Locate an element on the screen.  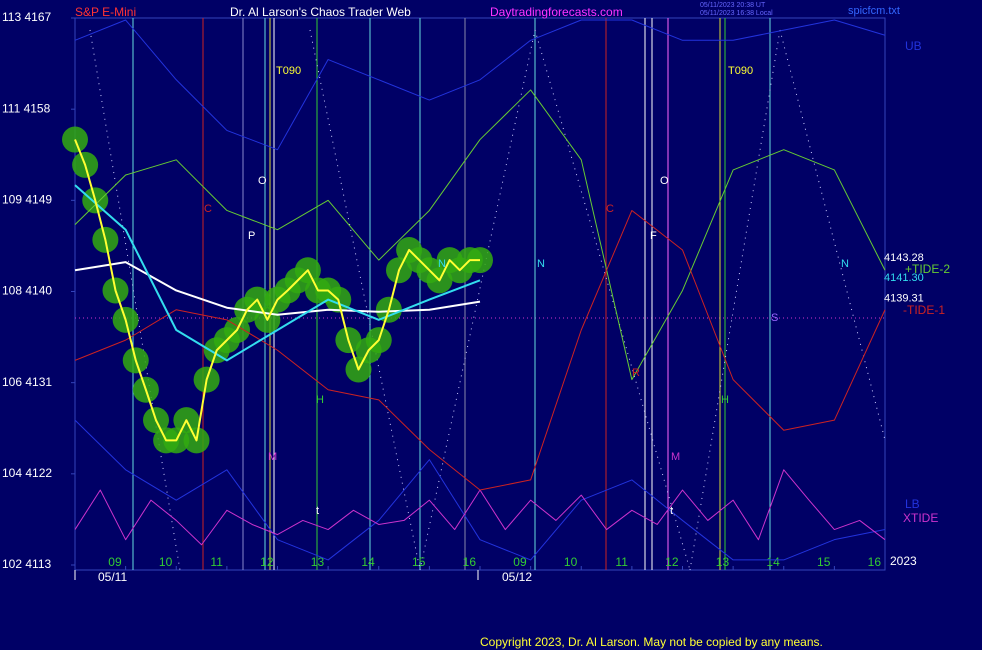
chart-title: Dr. Al Larson's Chaos Trader Web is located at coordinates (320, 12).